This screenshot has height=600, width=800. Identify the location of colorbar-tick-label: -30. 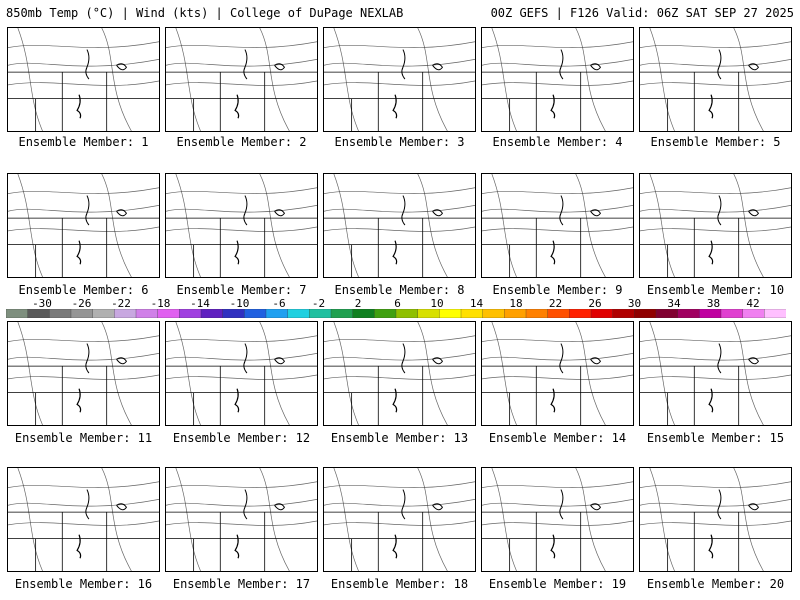
(42, 303).